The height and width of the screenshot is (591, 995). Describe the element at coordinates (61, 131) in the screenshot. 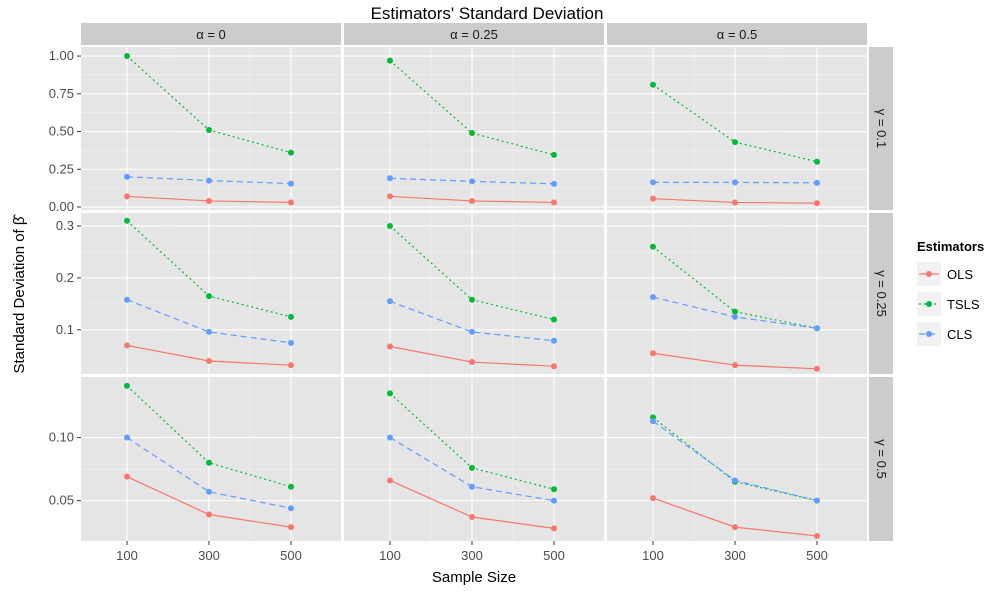

I see `y-tick-label: 0.50` at that location.